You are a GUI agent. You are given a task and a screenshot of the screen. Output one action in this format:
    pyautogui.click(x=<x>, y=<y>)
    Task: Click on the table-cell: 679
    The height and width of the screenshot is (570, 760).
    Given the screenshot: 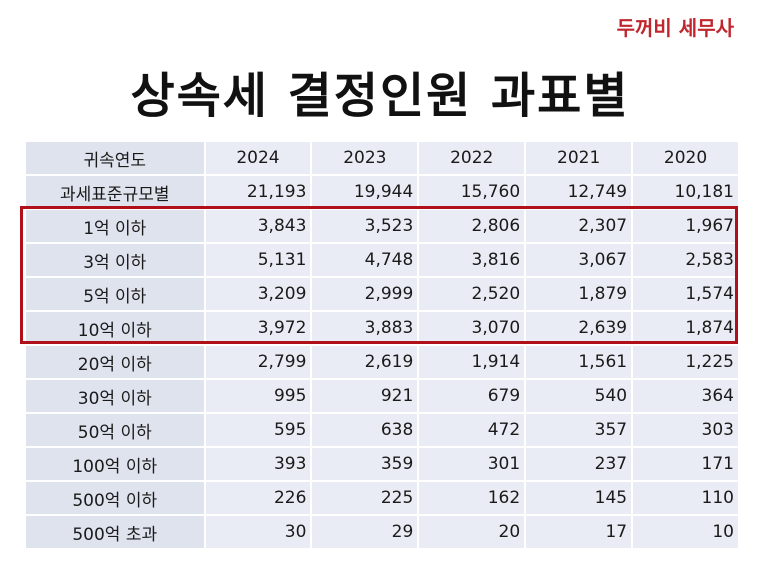 What is the action you would take?
    pyautogui.click(x=472, y=396)
    